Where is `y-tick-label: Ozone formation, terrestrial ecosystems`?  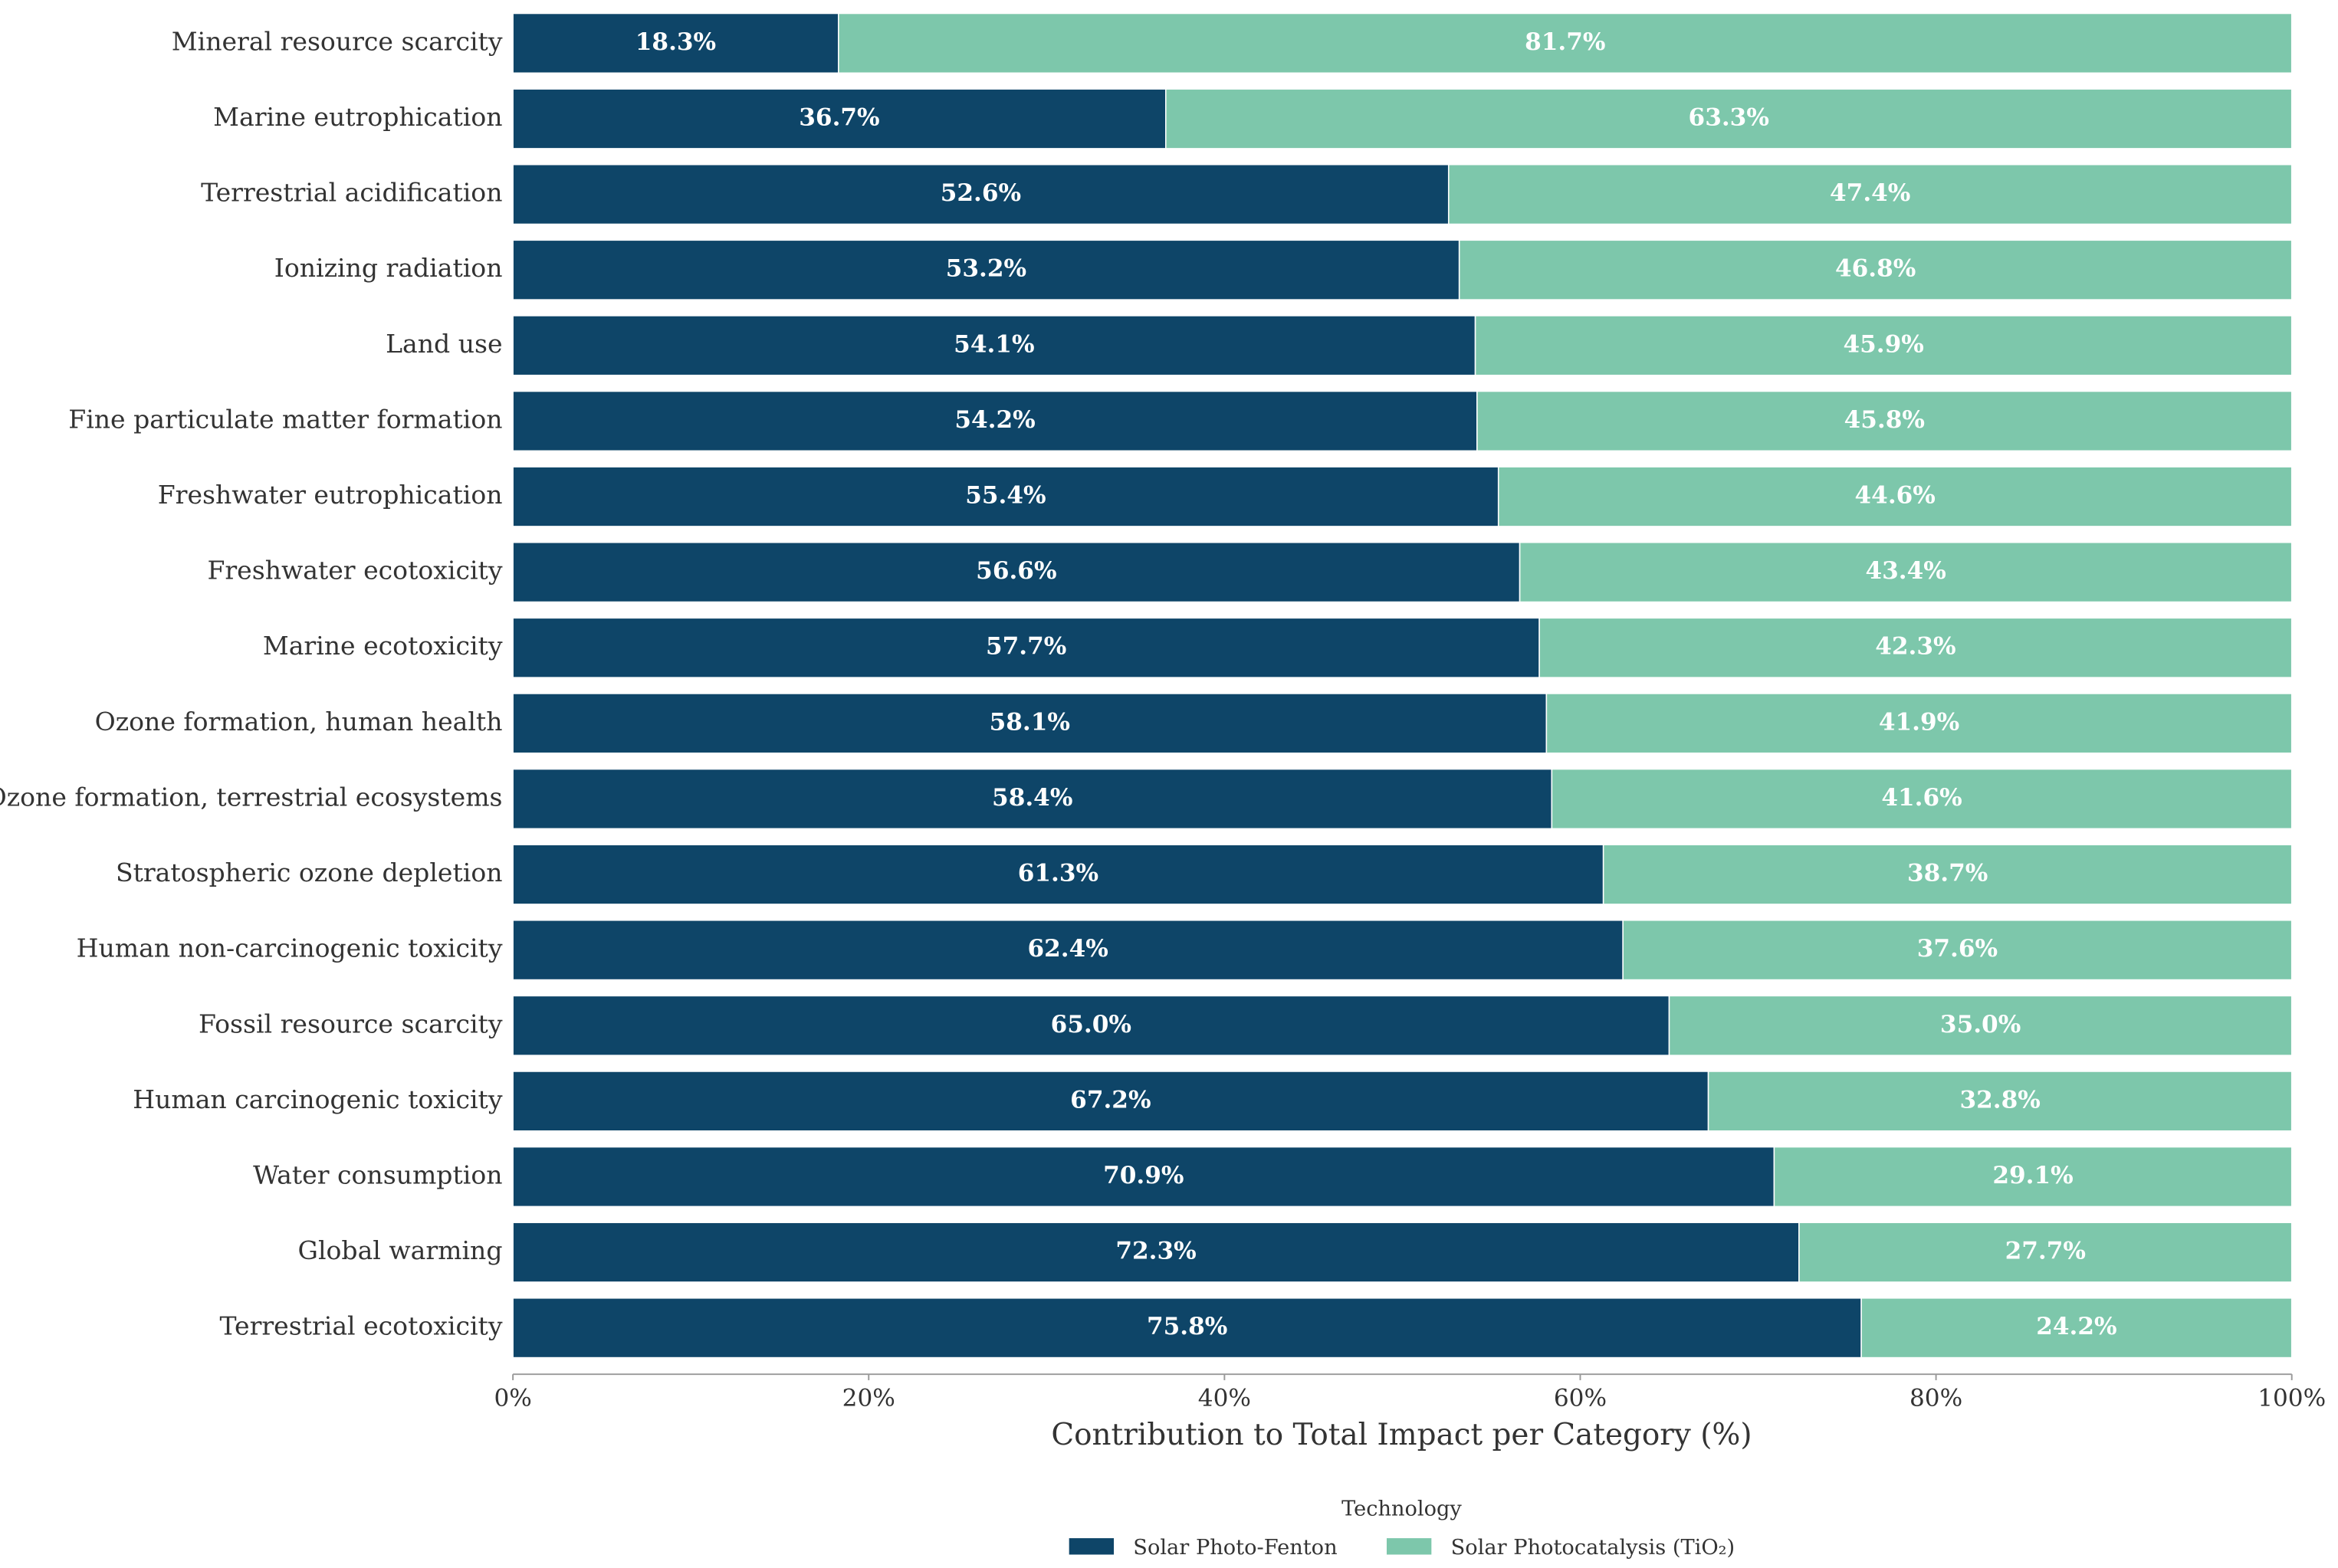
y-tick-label: Ozone formation, terrestrial ecosystems is located at coordinates (251, 797).